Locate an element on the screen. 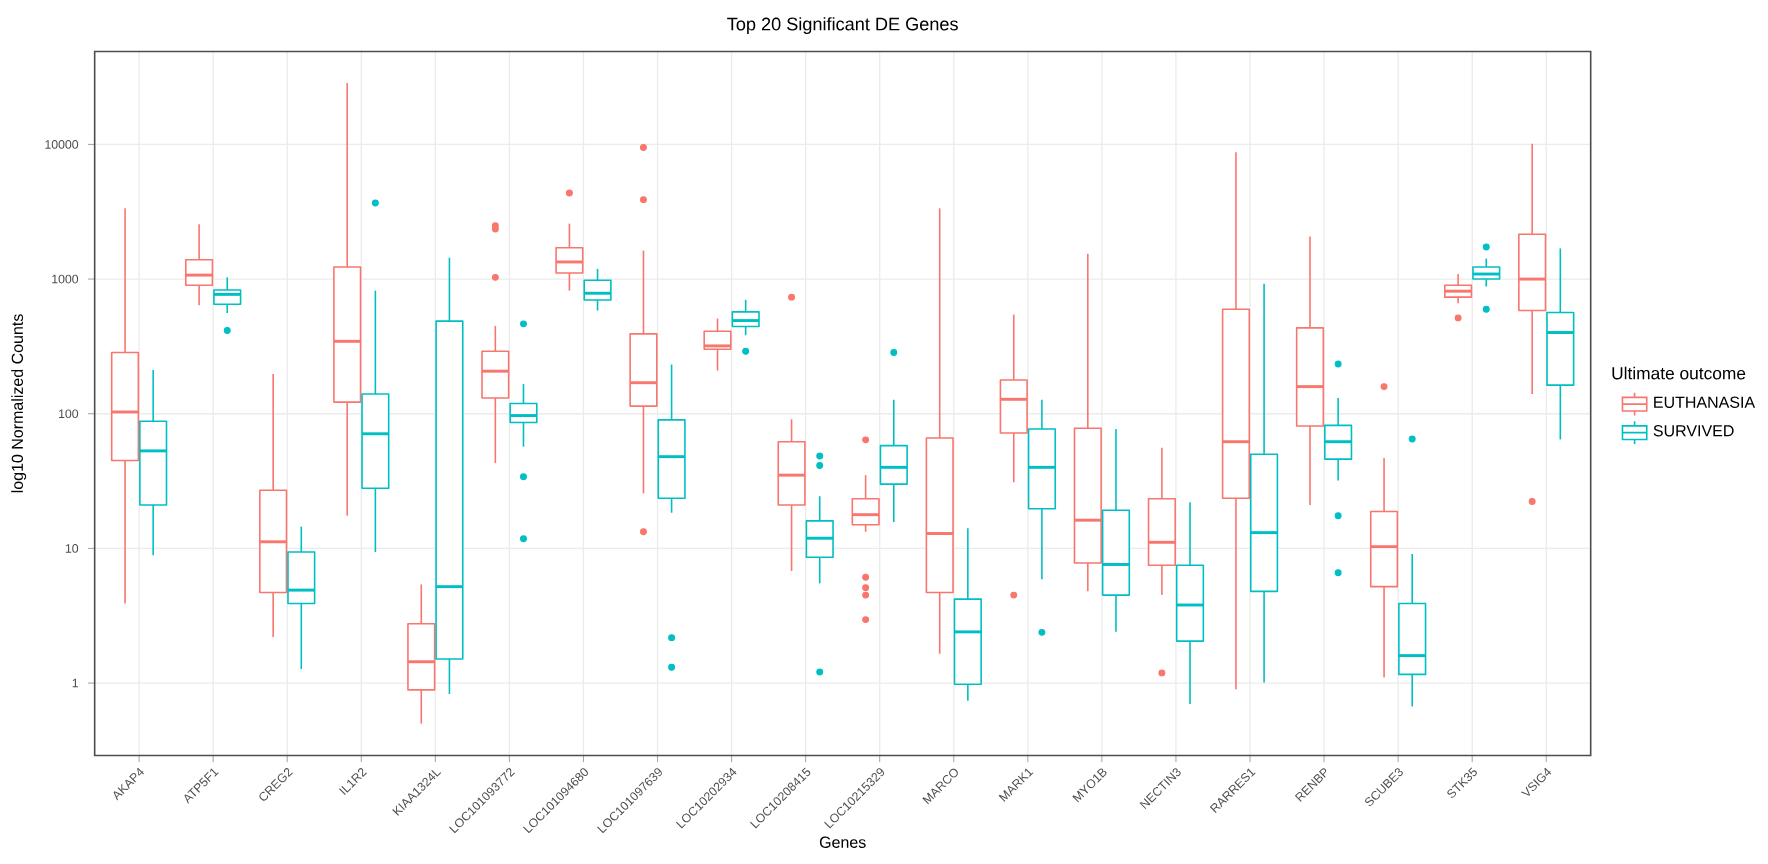  legend-label: SURVIVED is located at coordinates (1693, 431).